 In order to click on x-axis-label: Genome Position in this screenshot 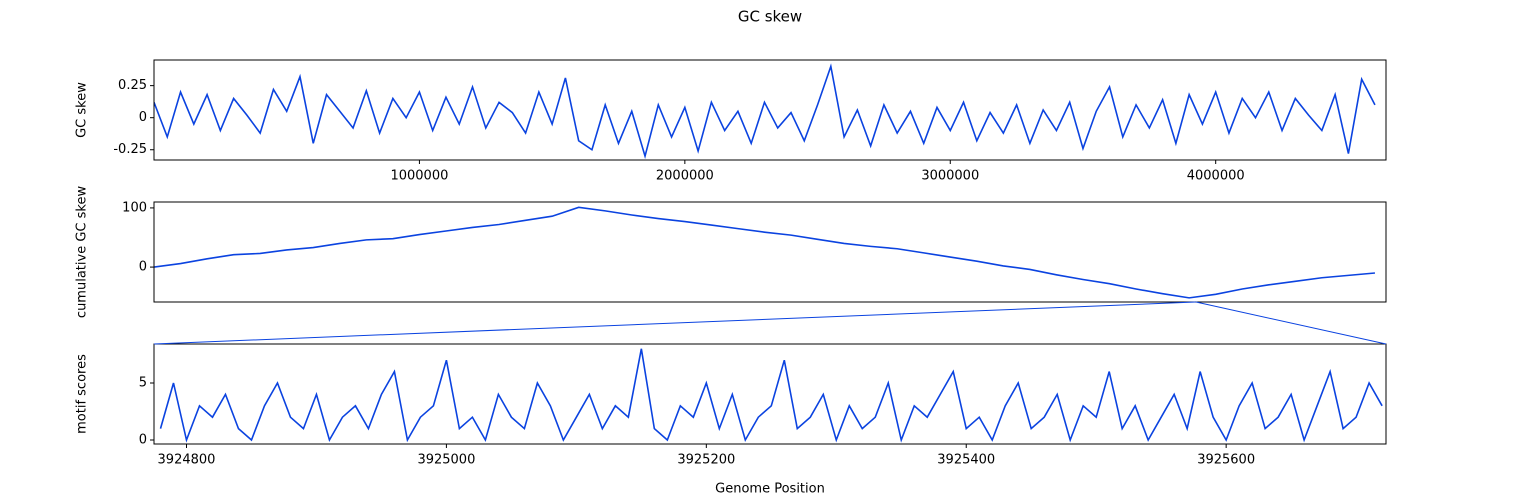, I will do `click(770, 489)`.